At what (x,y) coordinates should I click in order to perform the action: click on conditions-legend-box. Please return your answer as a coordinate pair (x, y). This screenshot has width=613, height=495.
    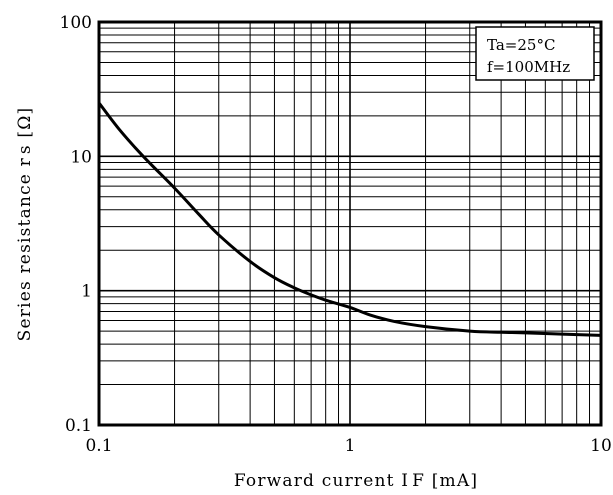
    Looking at the image, I should click on (535, 53).